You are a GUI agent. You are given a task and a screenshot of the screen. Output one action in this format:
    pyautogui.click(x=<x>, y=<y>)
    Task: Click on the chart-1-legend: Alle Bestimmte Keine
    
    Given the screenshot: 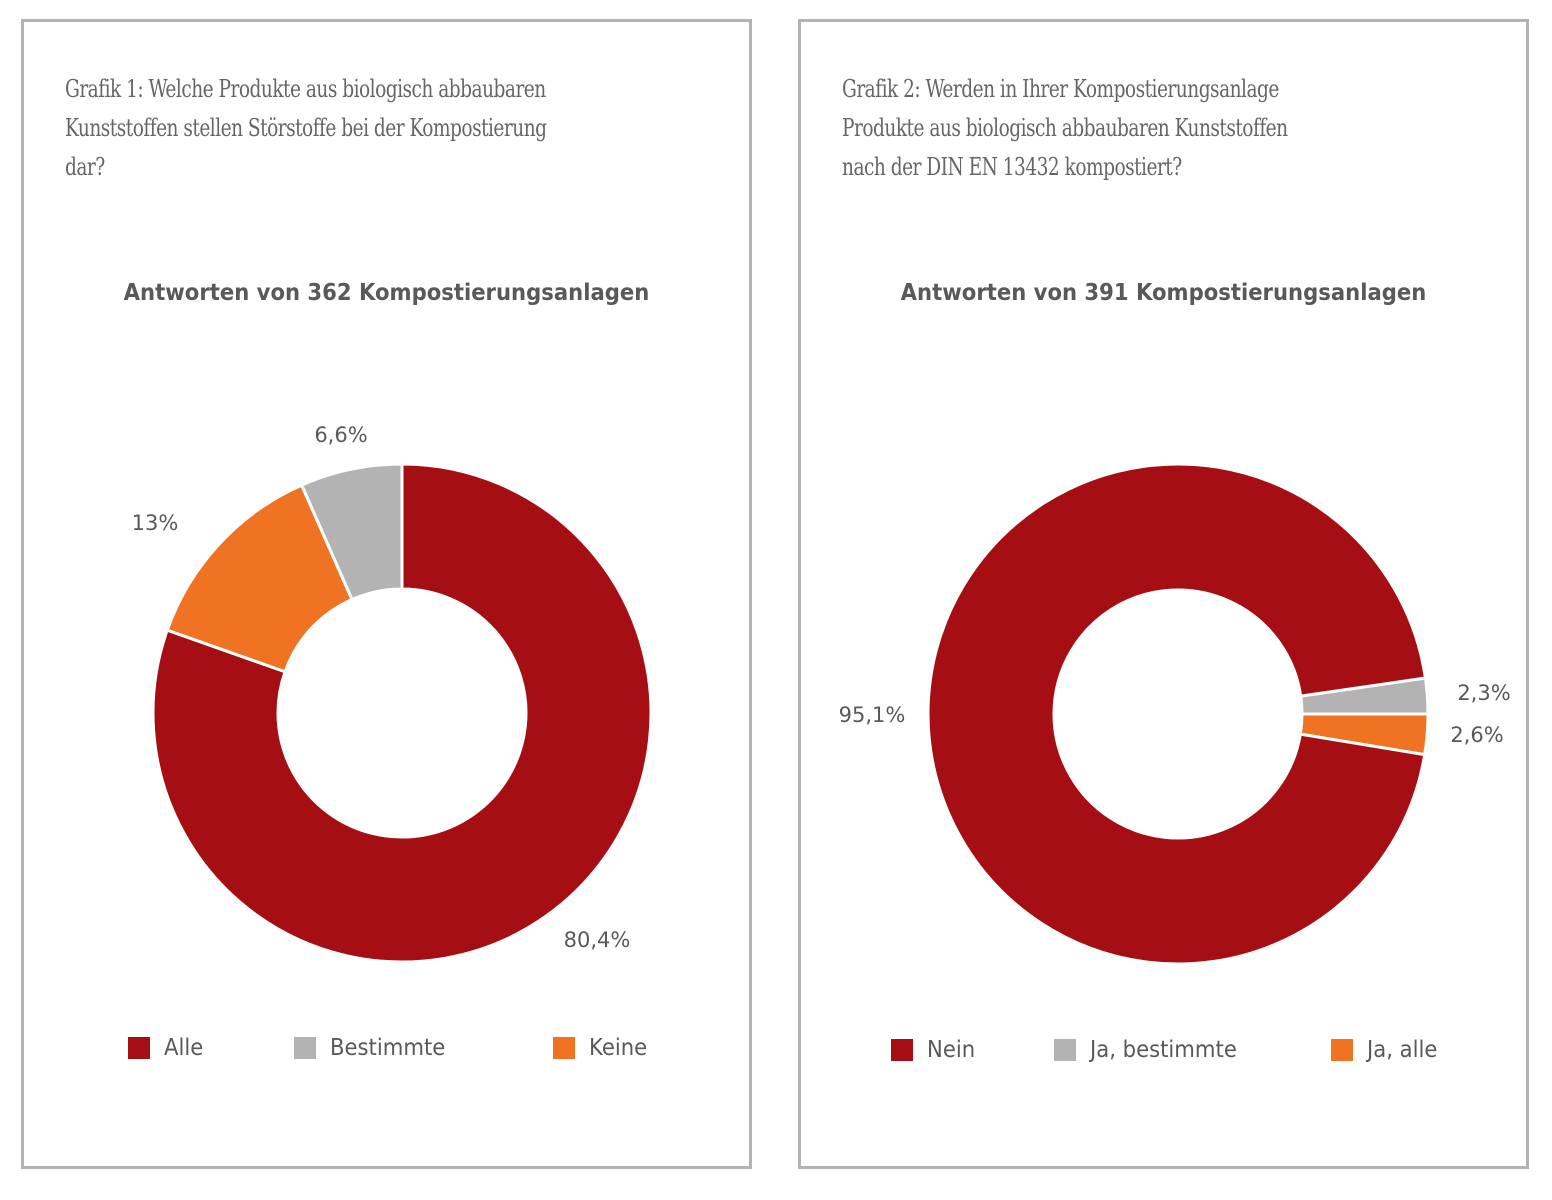 What is the action you would take?
    pyautogui.click(x=386, y=1053)
    